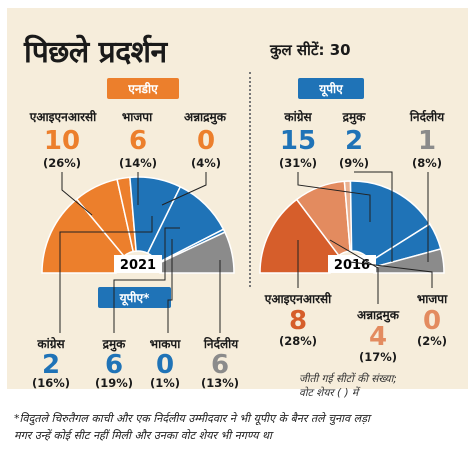 The height and width of the screenshot is (464, 475). Describe the element at coordinates (391, 274) in the screenshot. I see `leader-2016-bjp` at that location.